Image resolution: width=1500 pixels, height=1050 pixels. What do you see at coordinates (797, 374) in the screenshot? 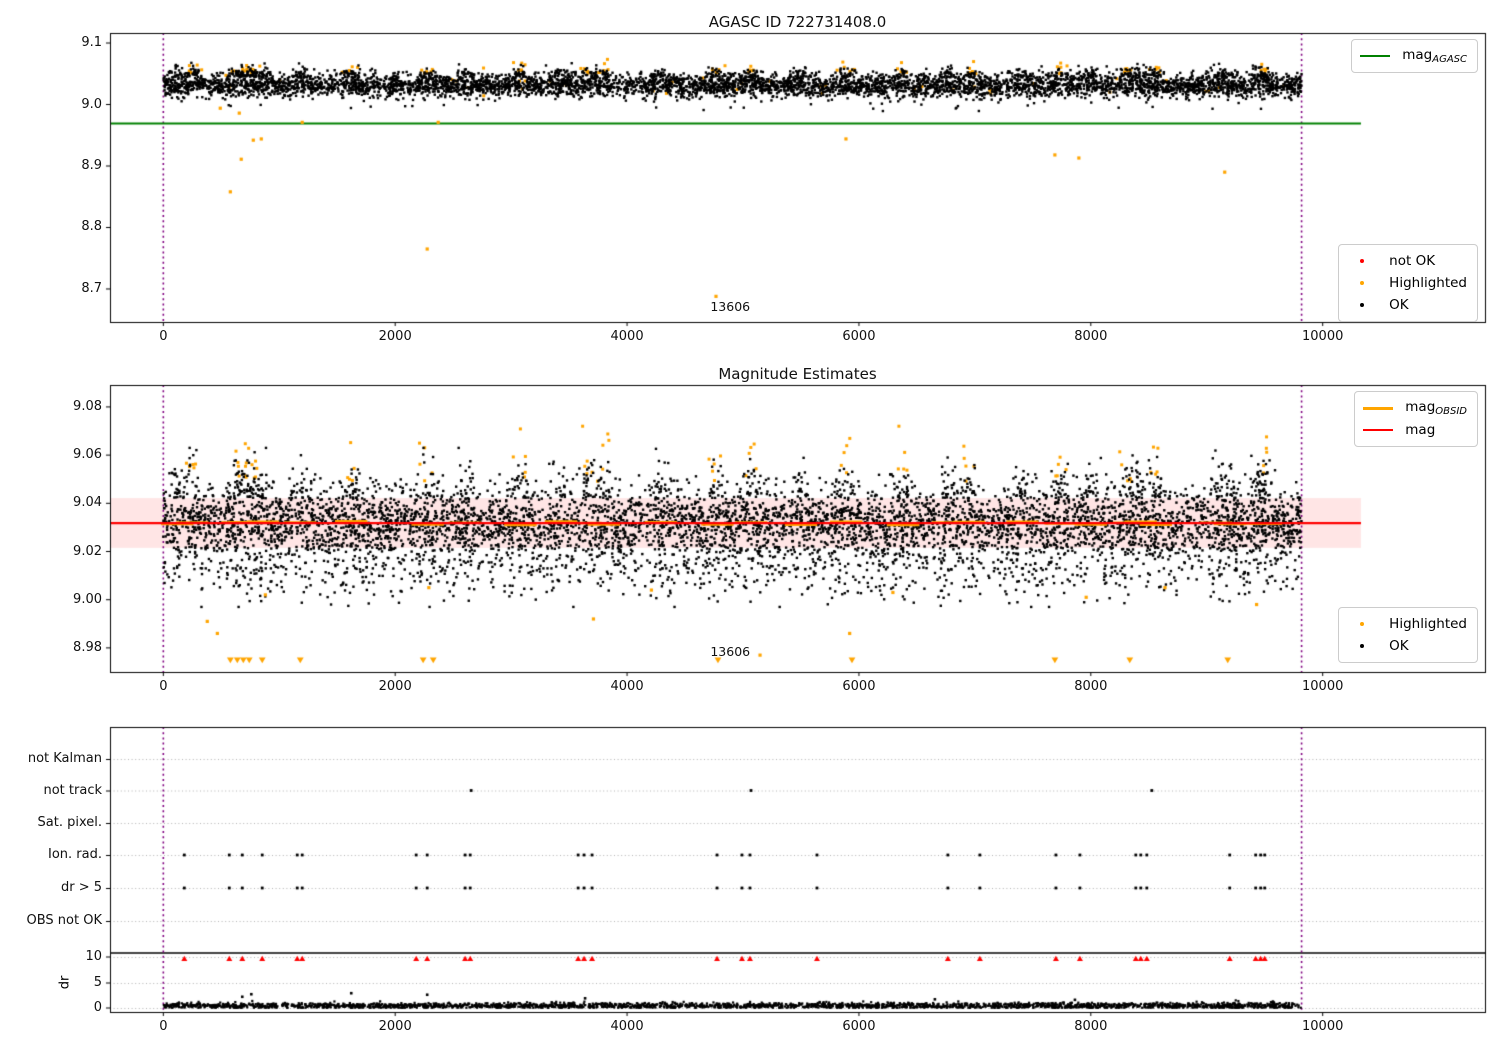
I see `plot-estimates-title: Magnitude Estimates` at bounding box center [797, 374].